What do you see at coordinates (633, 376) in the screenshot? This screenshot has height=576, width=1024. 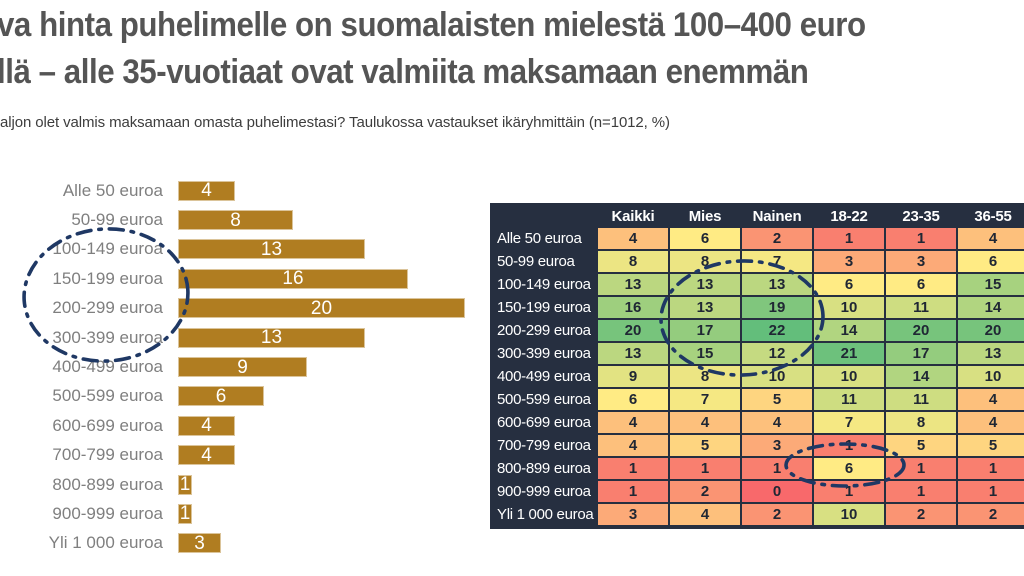 I see `heatmap-cell: 9` at bounding box center [633, 376].